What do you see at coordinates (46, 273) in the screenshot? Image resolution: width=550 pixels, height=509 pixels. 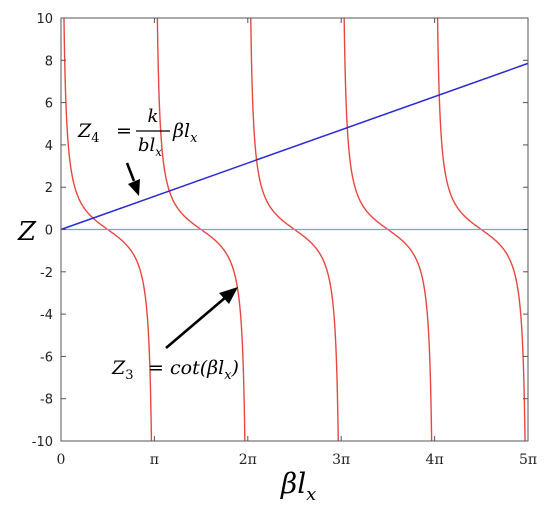 I see `y-tick-label: -2` at bounding box center [46, 273].